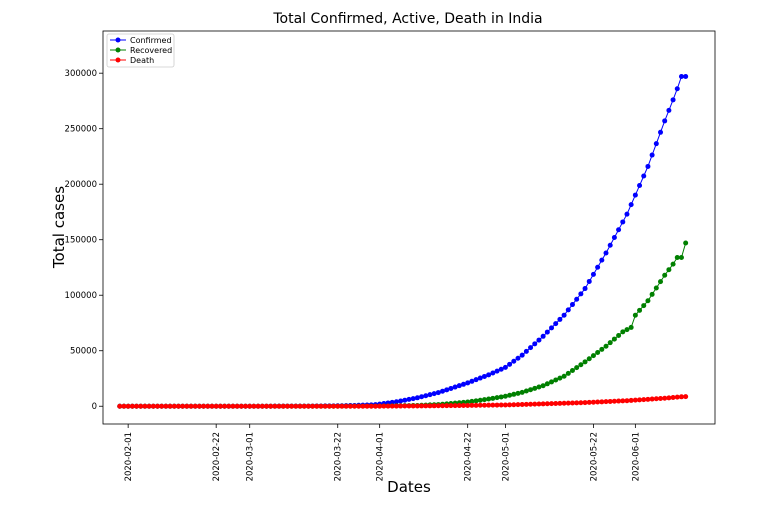 Image resolution: width=781 pixels, height=507 pixels. What do you see at coordinates (81, 185) in the screenshot?
I see `y-tick-label: 200000` at bounding box center [81, 185].